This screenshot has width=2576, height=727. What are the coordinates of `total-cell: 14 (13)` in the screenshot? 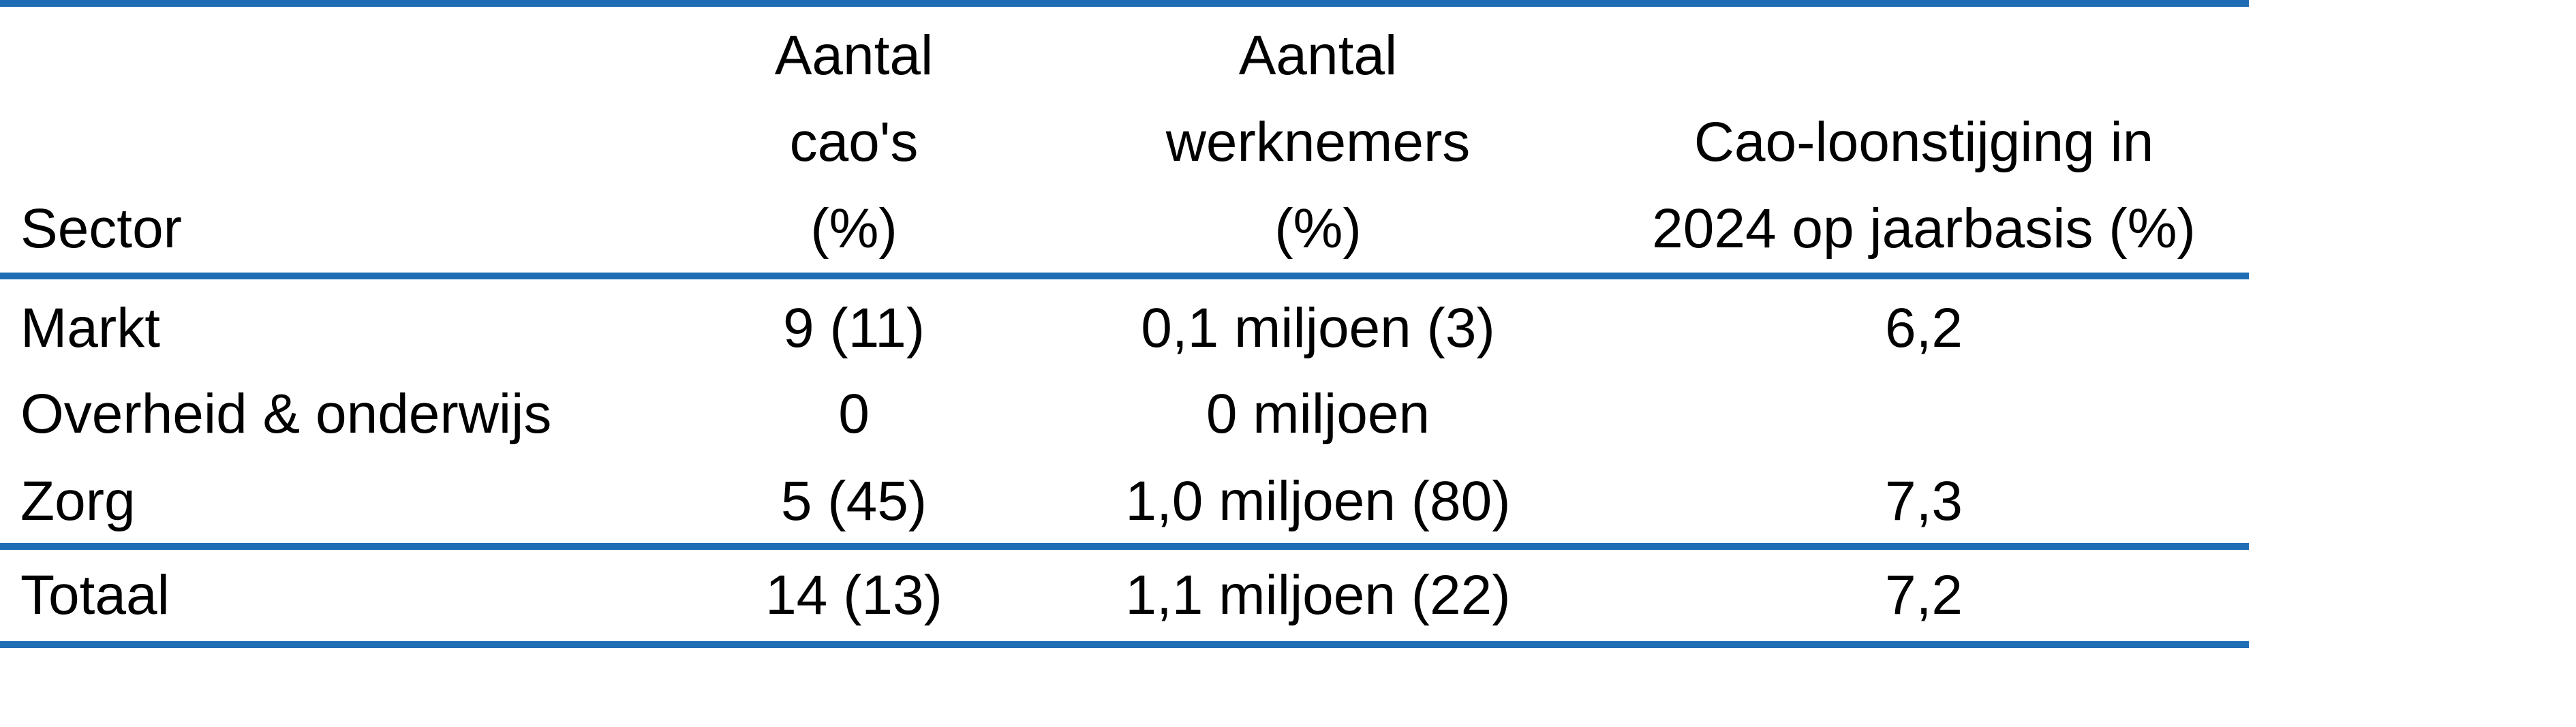 It's located at (854, 595).